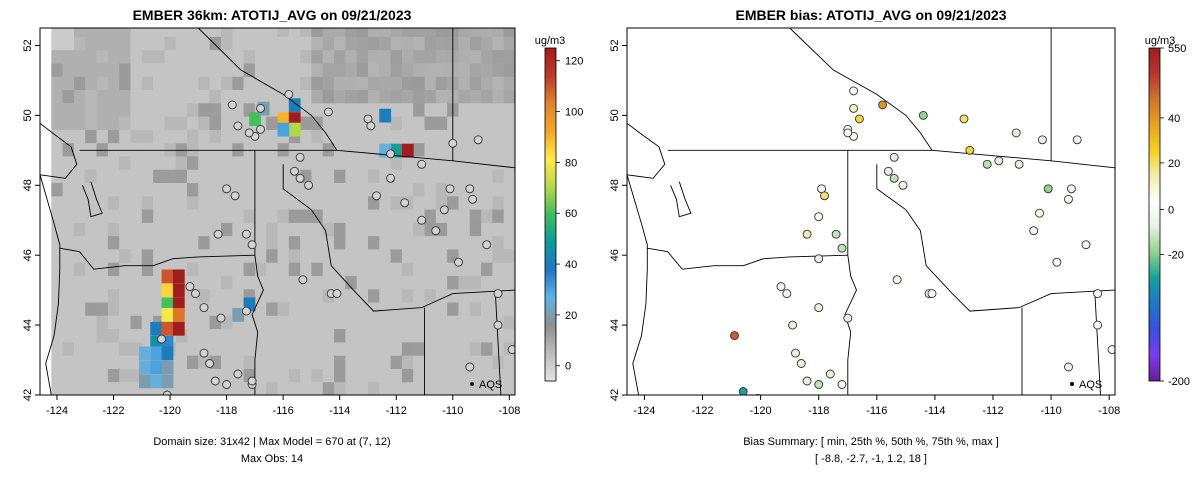 The image size is (1200, 479). I want to click on bias-x-tick-label: -108, so click(1109, 411).